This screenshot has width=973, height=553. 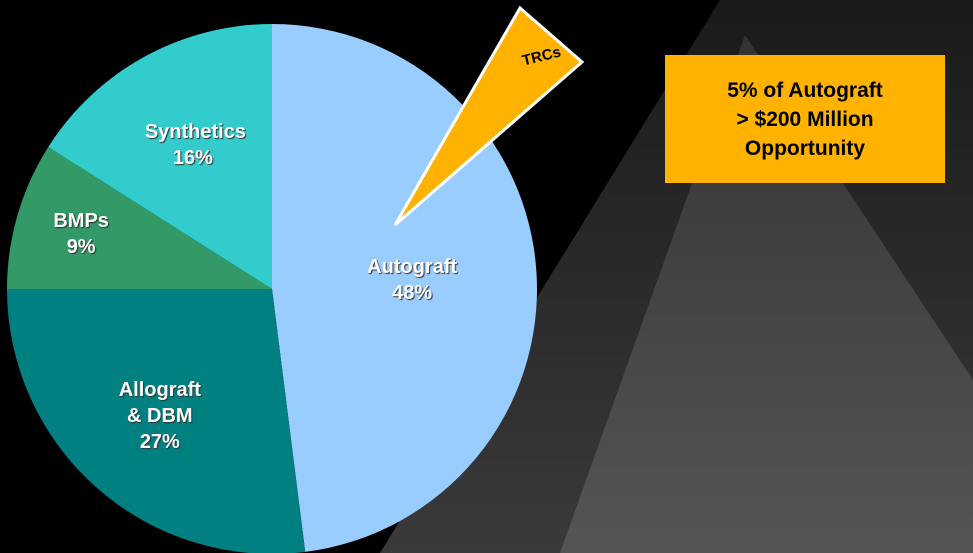 What do you see at coordinates (159, 403) in the screenshot?
I see `category-label: Allograft & DBM` at bounding box center [159, 403].